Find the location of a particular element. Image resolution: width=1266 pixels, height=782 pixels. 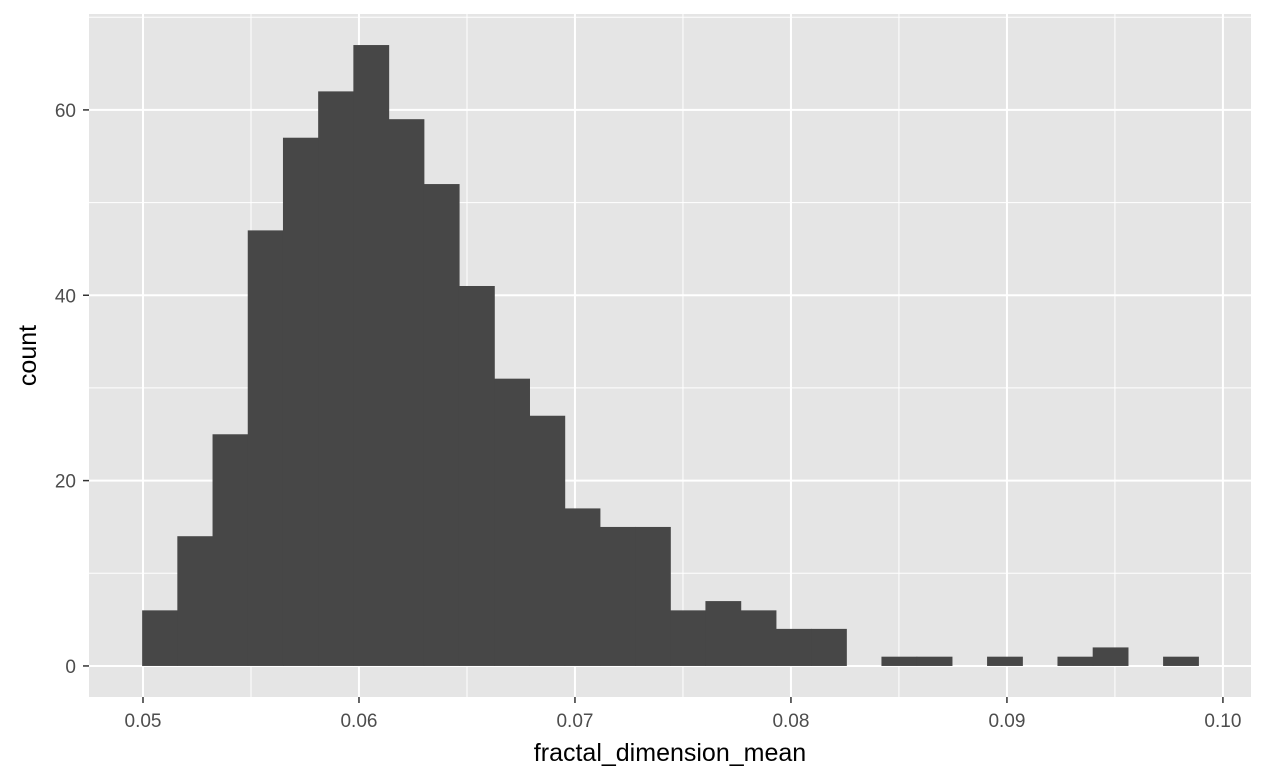

y-axis-ticks: 0 20 40 60 is located at coordinates (72, 389).